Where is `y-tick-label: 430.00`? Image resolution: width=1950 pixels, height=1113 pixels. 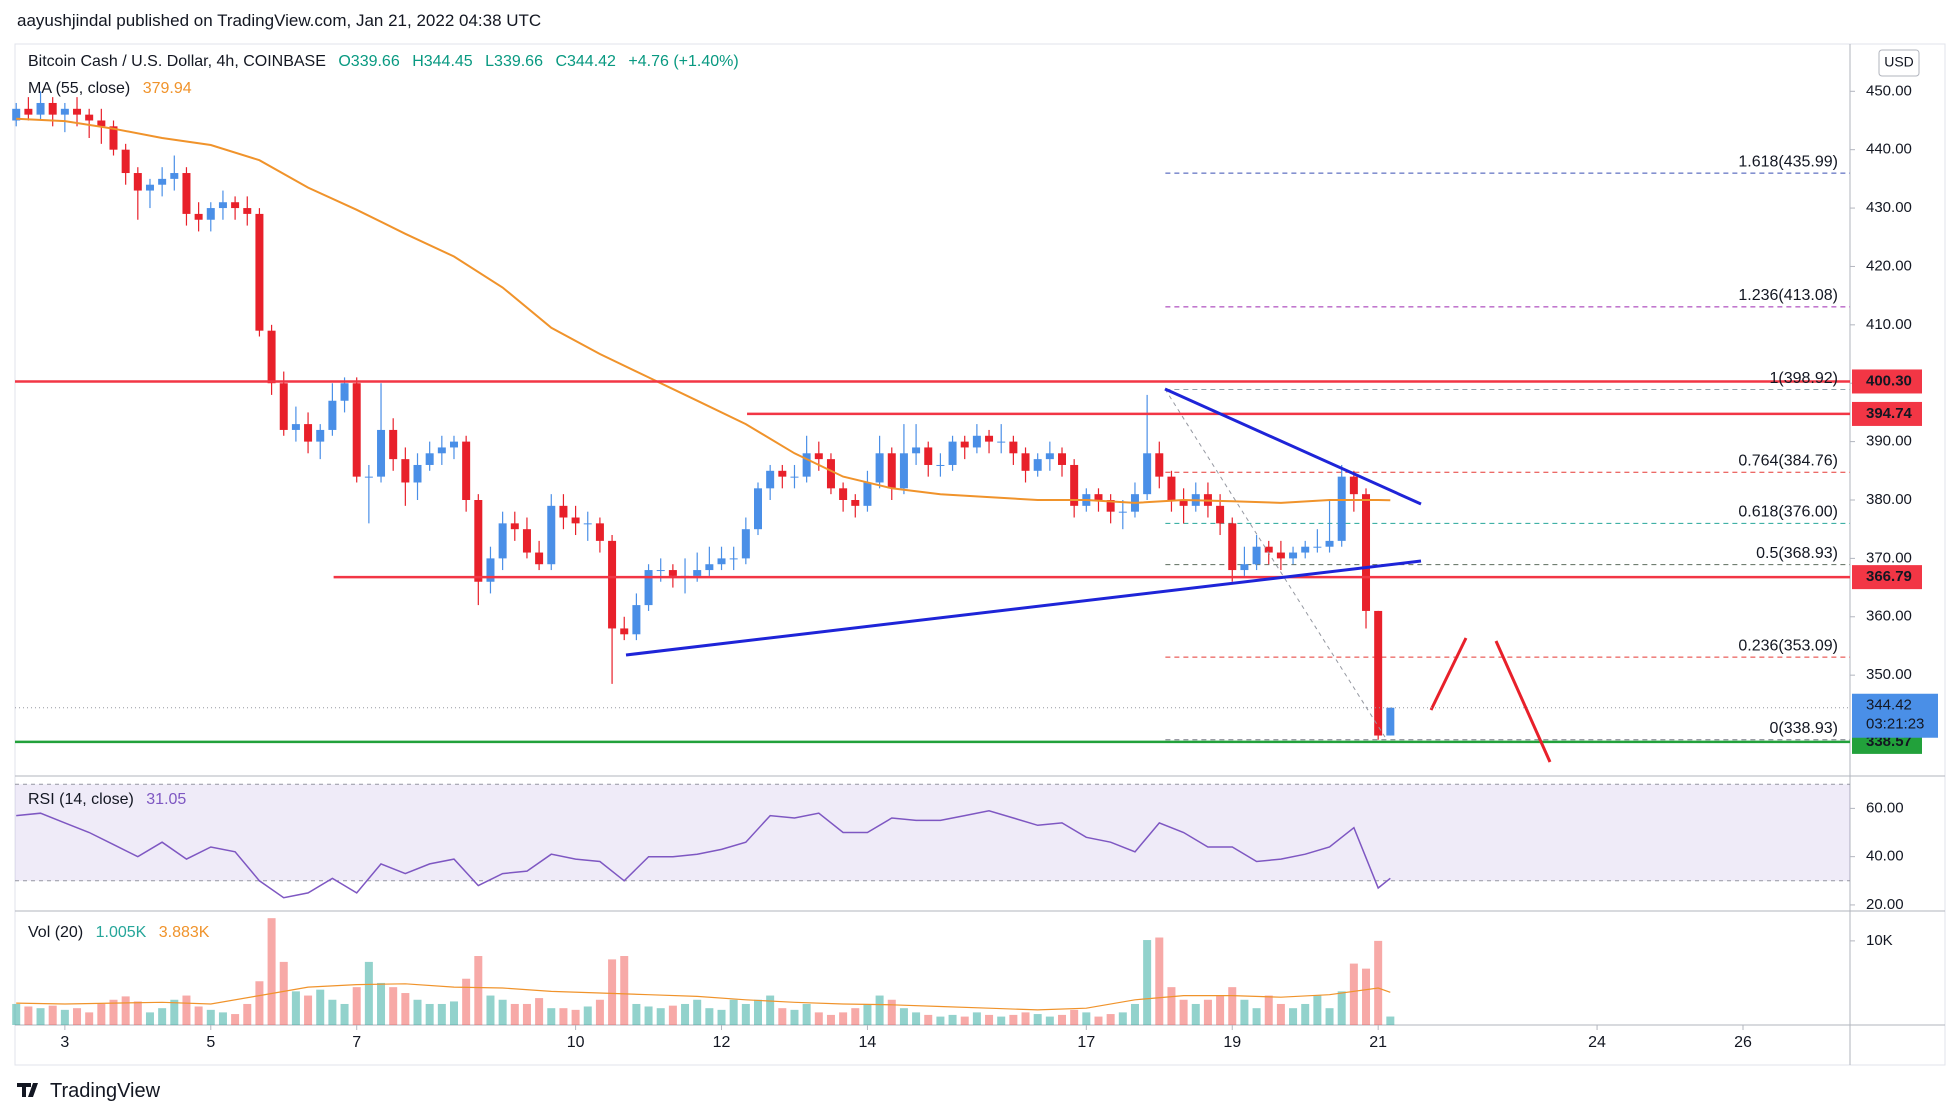 y-tick-label: 430.00 is located at coordinates (1889, 207).